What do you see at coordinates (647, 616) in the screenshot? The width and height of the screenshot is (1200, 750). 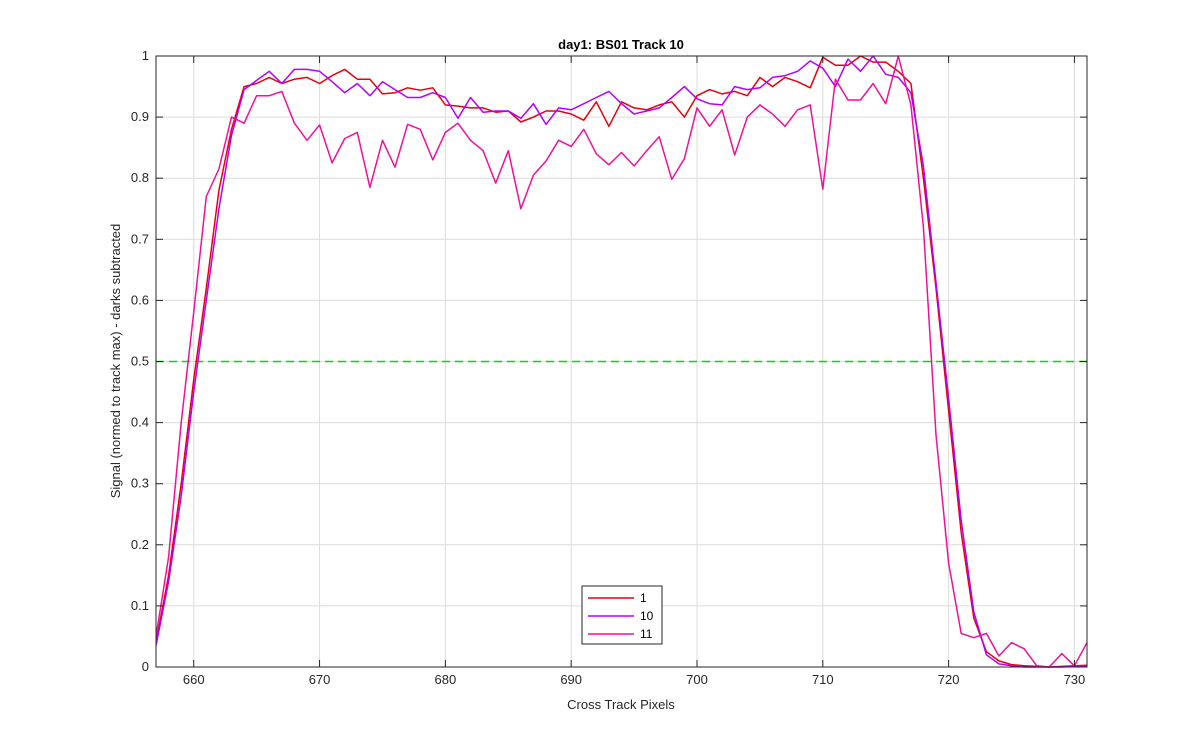 I see `legend-label-10: 10` at bounding box center [647, 616].